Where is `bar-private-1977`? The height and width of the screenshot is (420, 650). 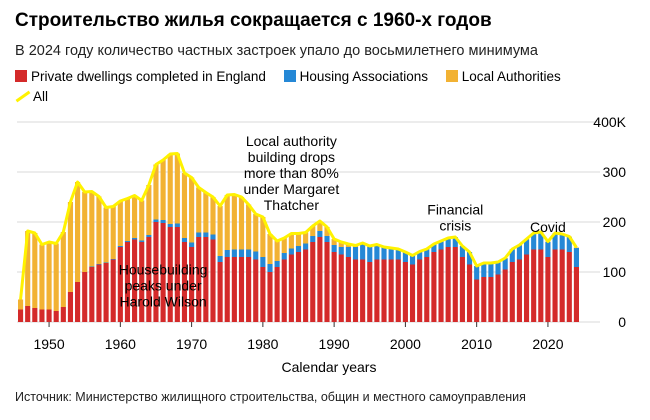 bar-private-1977 is located at coordinates (241, 289).